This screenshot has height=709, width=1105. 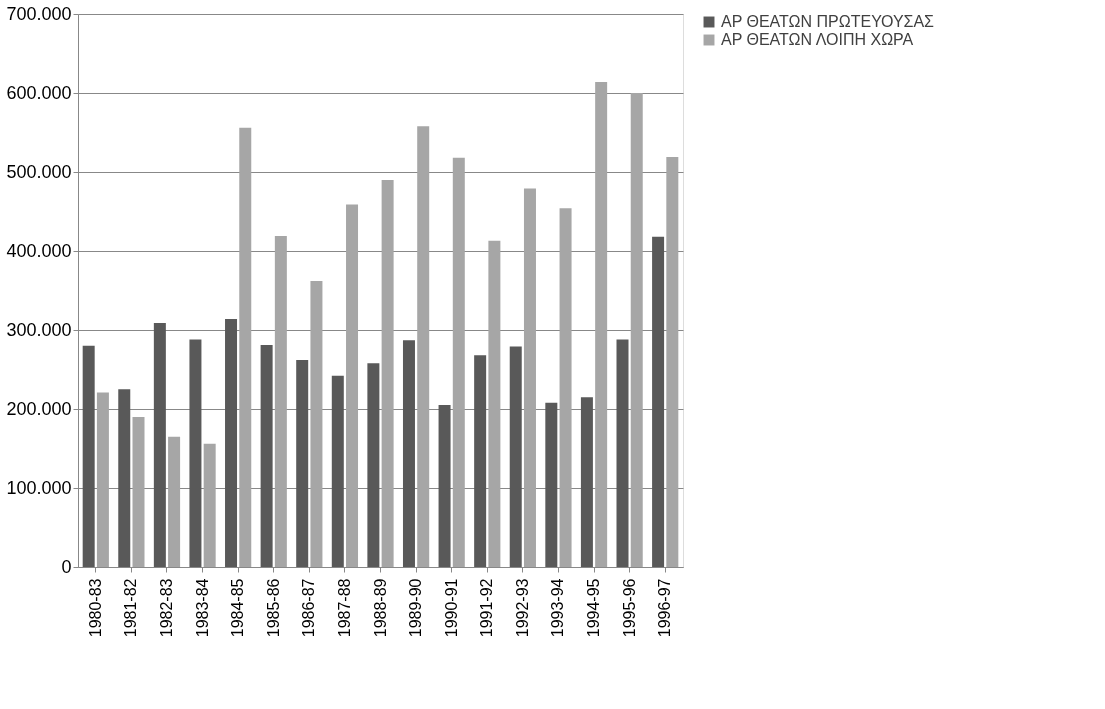 What do you see at coordinates (238, 608) in the screenshot?
I see `x-tick-label: 1984-85` at bounding box center [238, 608].